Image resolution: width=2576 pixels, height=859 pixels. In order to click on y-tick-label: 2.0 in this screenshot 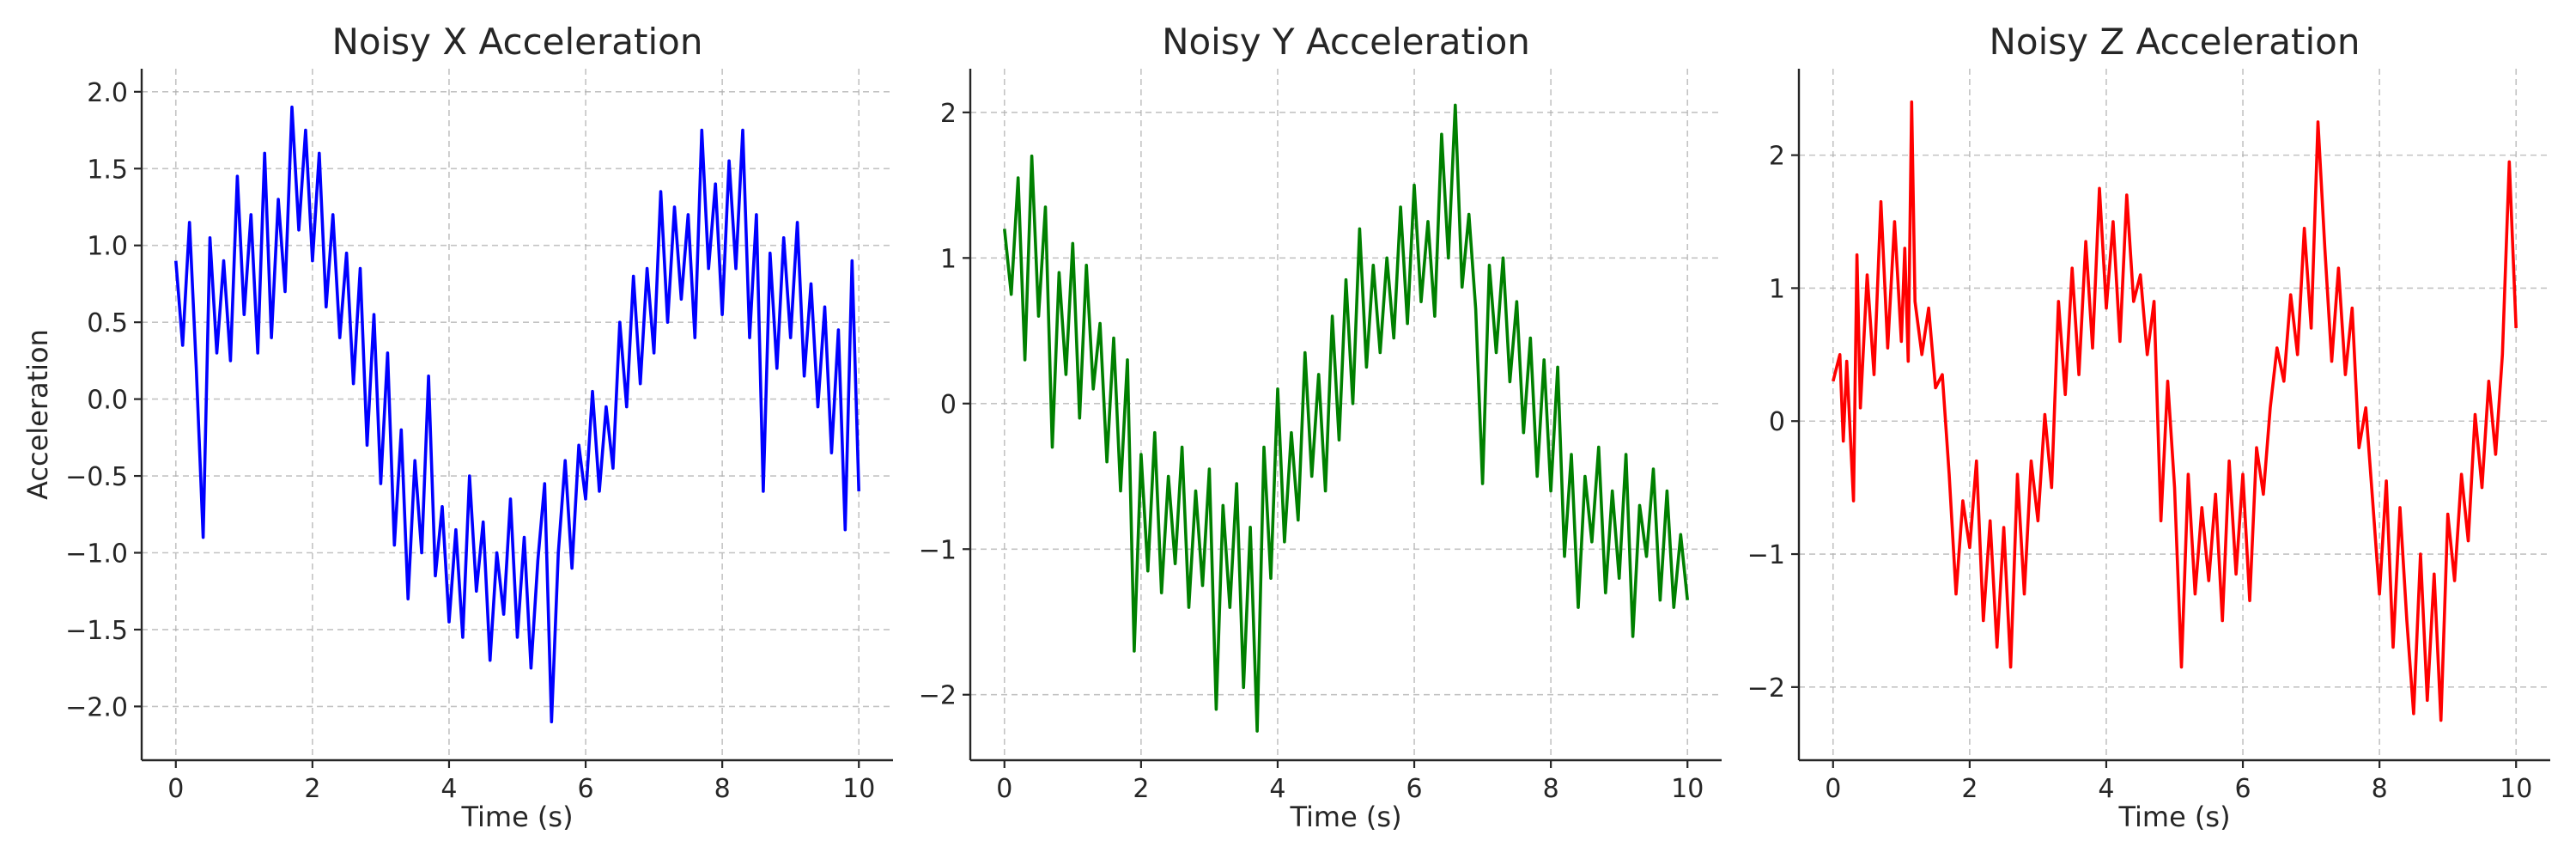, I will do `click(107, 93)`.